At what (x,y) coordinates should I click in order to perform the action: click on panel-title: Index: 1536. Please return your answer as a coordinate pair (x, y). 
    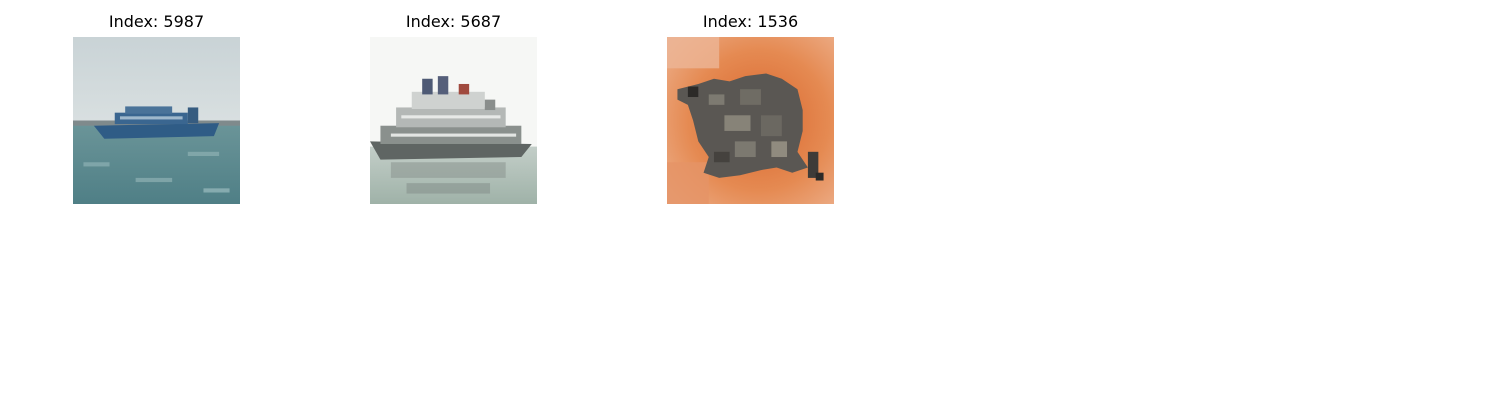
    Looking at the image, I should click on (750, 21).